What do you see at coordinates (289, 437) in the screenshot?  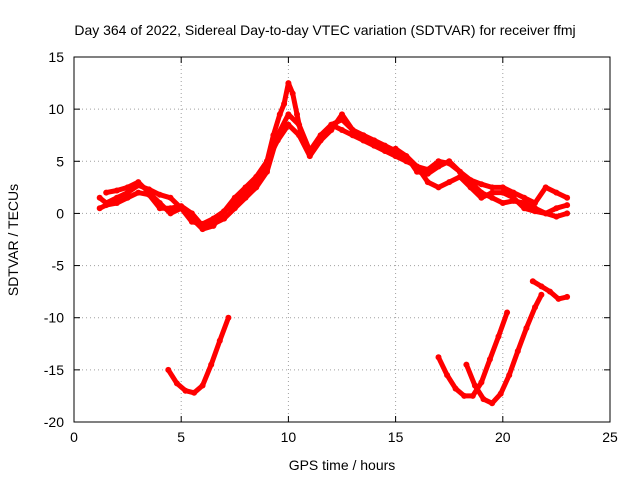 I see `x-tick-label: 10` at bounding box center [289, 437].